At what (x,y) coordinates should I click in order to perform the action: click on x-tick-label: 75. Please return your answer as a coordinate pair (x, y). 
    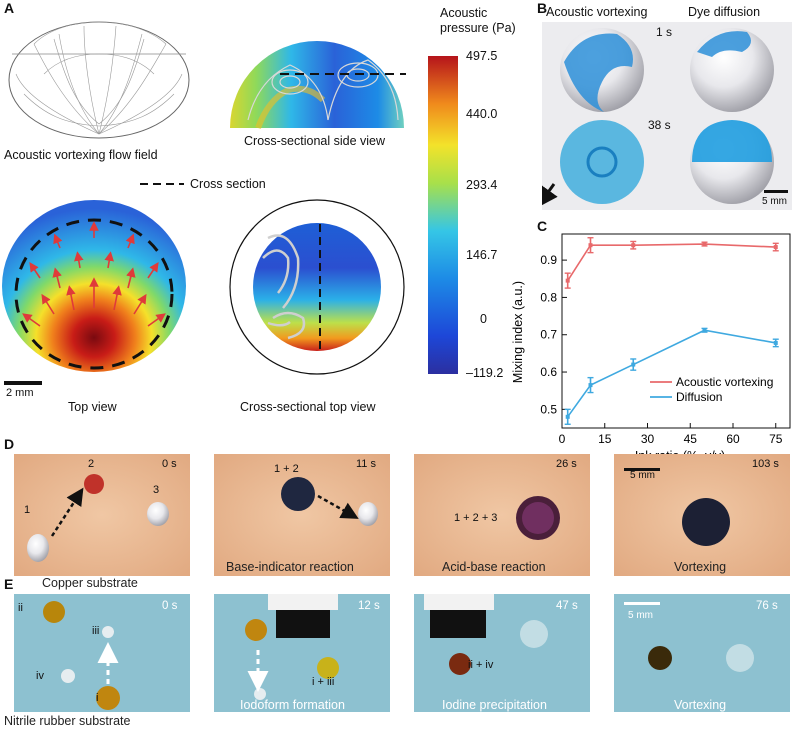
    Looking at the image, I should click on (776, 439).